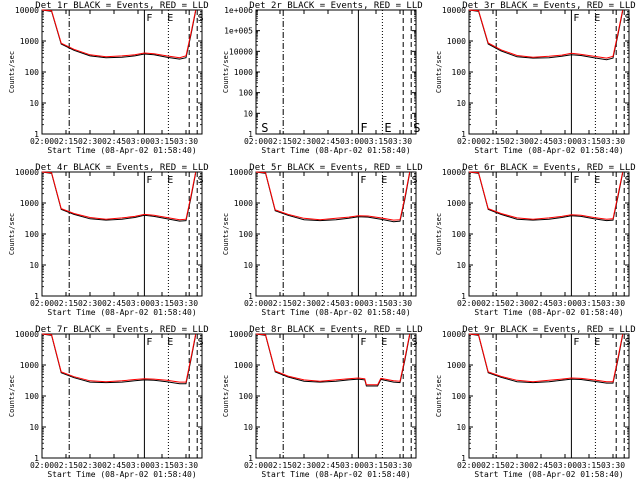 Image resolution: width=640 pixels, height=480 pixels. I want to click on panel-title: Det 2r BLACK = Events, RED = LLD, so click(335, 6).